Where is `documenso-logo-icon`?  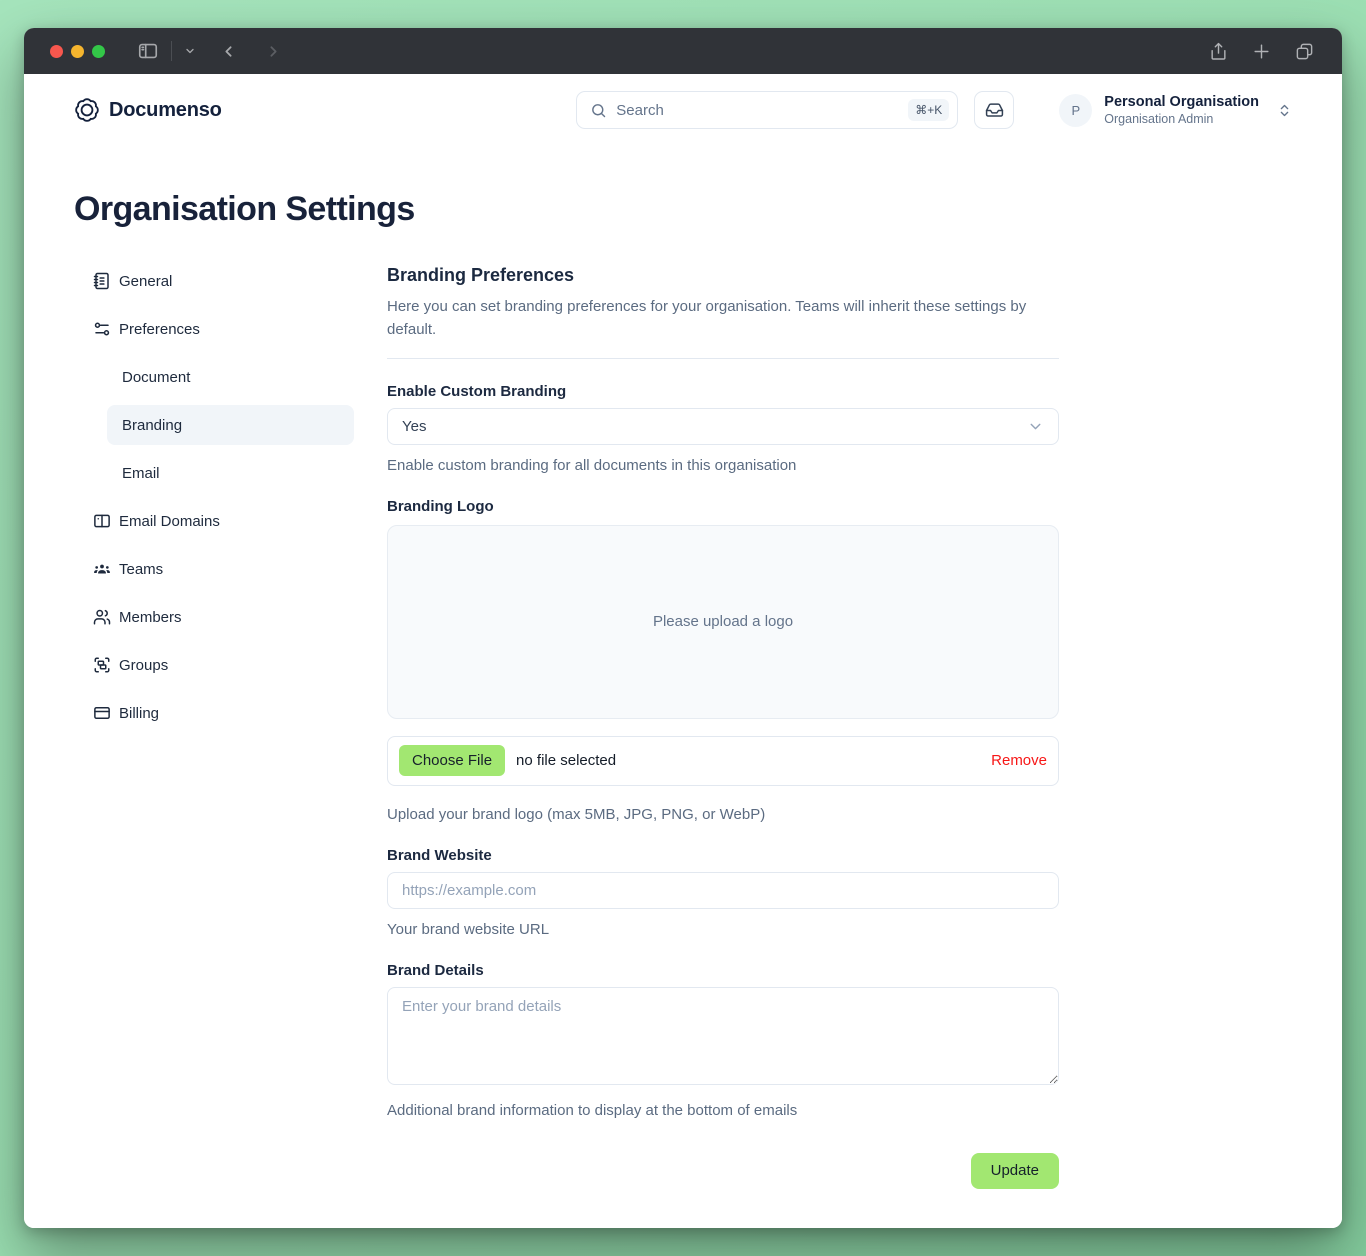
documenso-logo-icon is located at coordinates (87, 110).